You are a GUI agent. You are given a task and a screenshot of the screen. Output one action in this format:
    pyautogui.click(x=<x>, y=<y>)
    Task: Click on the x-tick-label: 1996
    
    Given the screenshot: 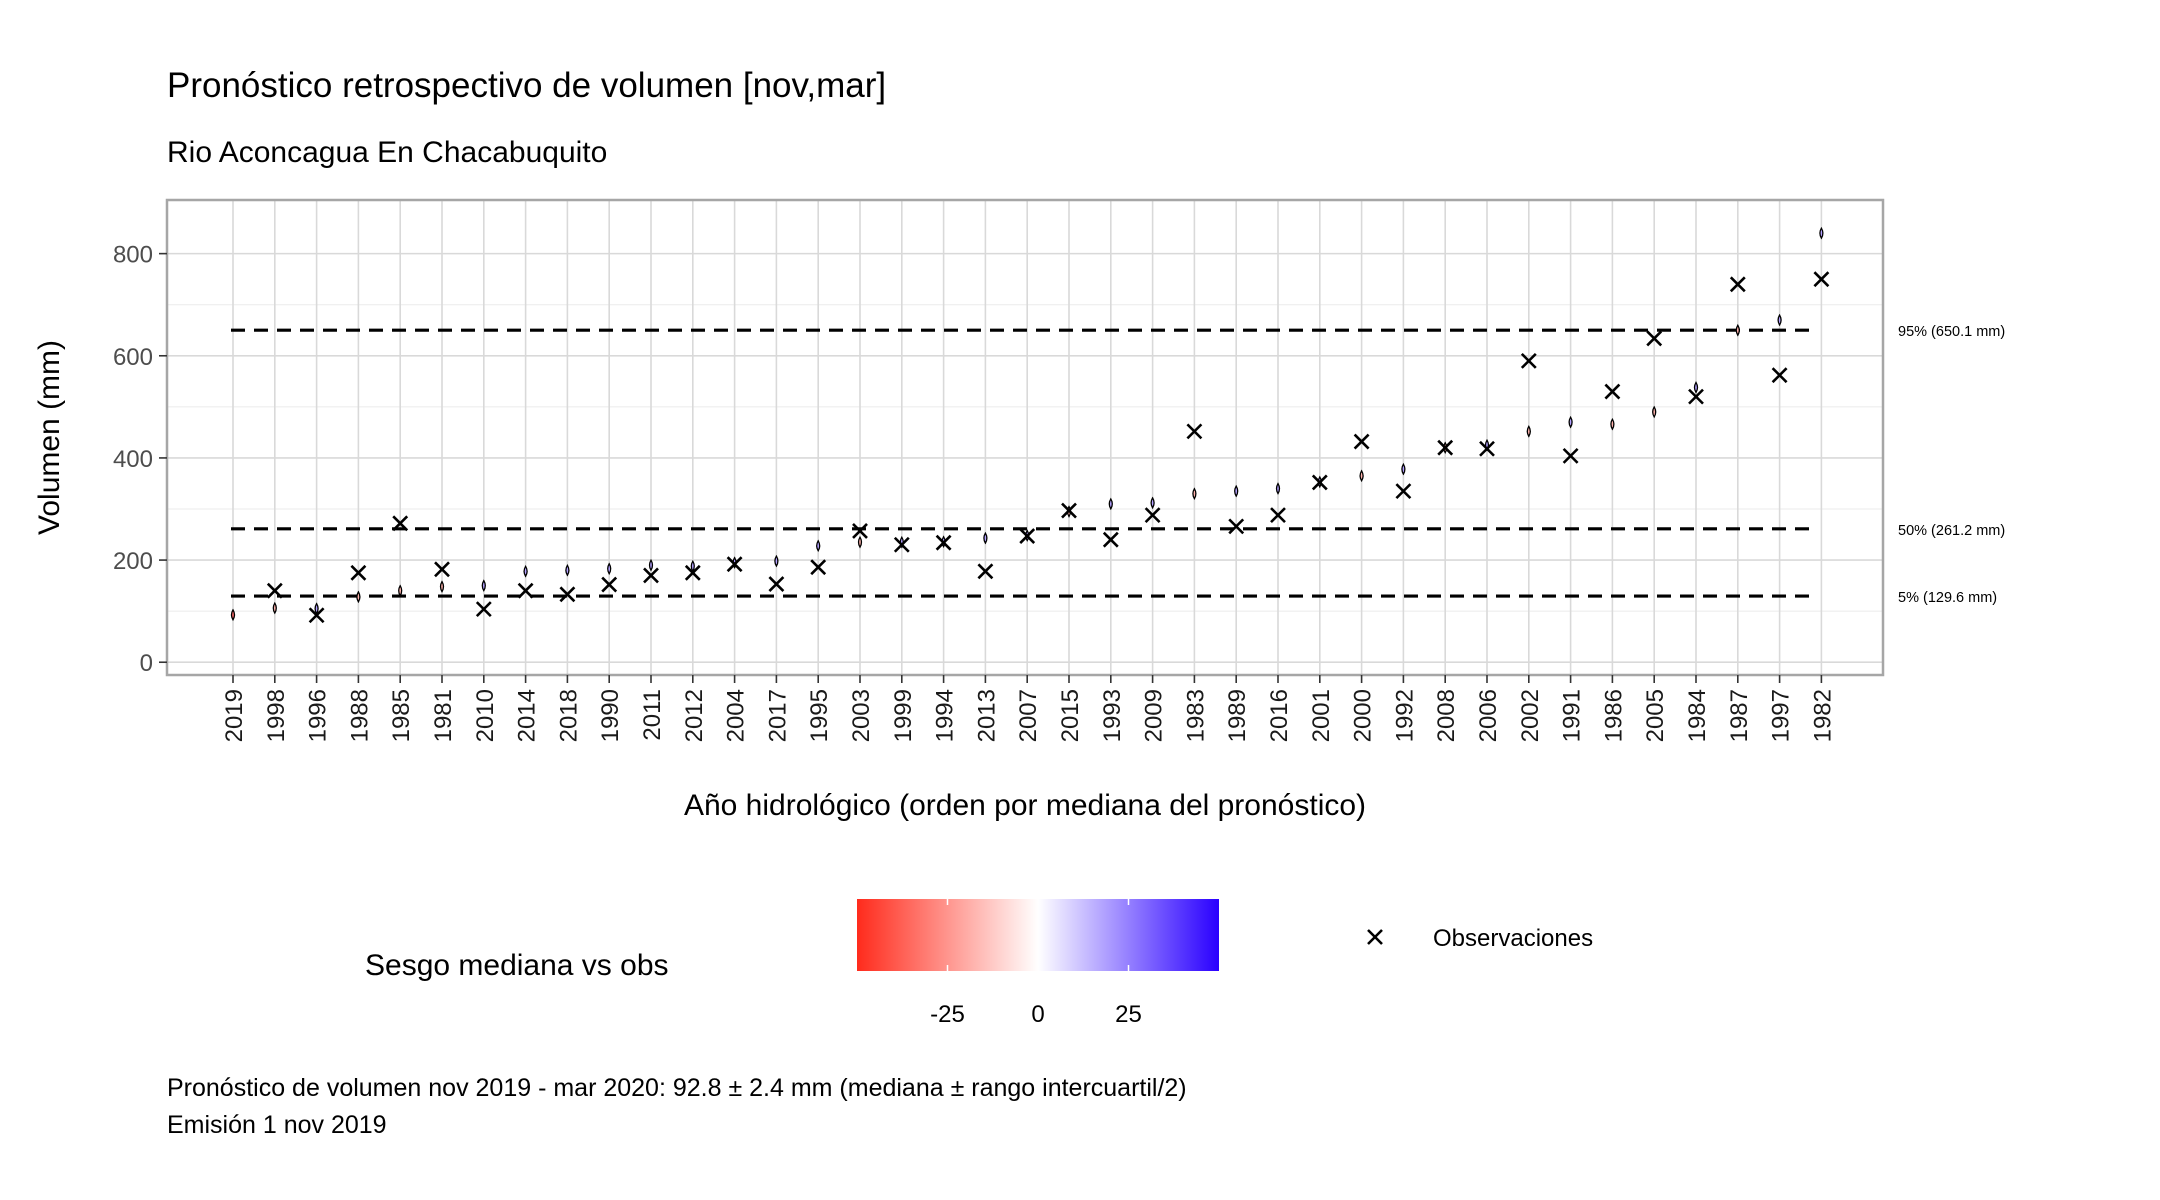 What is the action you would take?
    pyautogui.click(x=318, y=715)
    